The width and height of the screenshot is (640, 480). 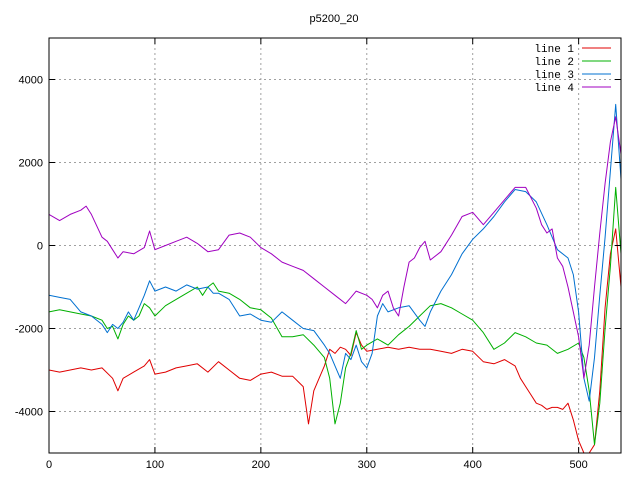 I want to click on x-tick-label: 0, so click(x=49, y=465).